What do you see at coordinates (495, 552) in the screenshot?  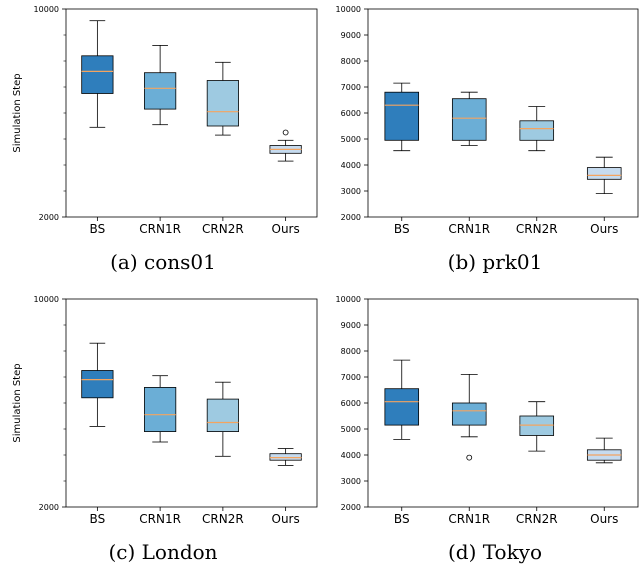 I see `caption-tokyo: (d) Tokyo` at bounding box center [495, 552].